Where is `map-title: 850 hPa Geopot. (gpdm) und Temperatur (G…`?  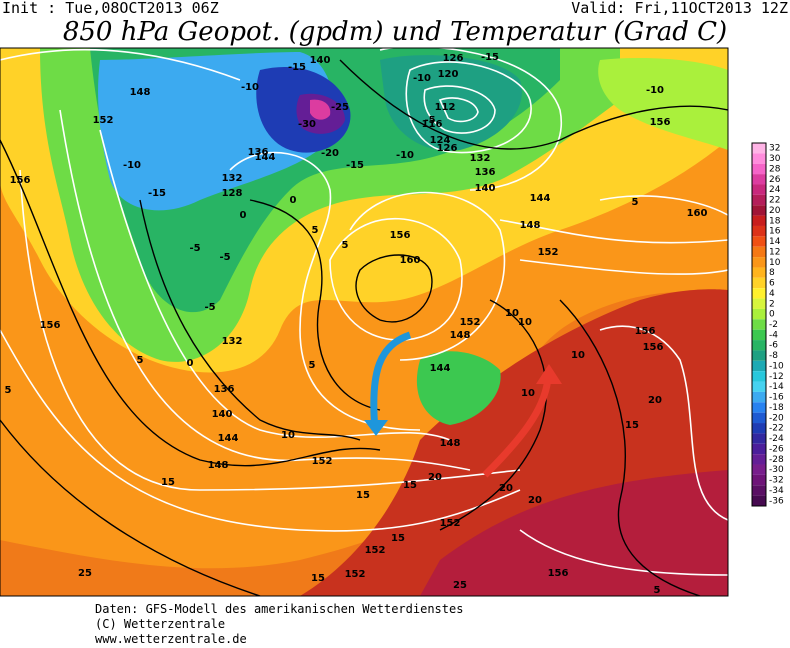
map-title: 850 hPa Geopot. (gpdm) und Temperatur (G… is located at coordinates (395, 32).